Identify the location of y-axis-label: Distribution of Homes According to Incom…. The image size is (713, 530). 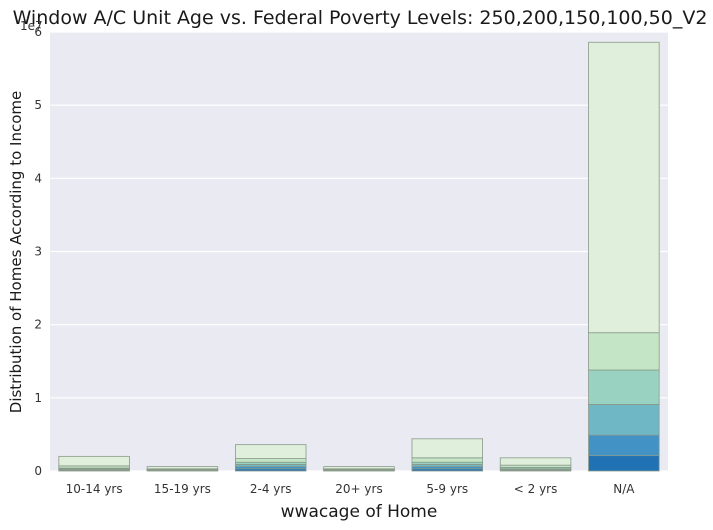
(16, 252).